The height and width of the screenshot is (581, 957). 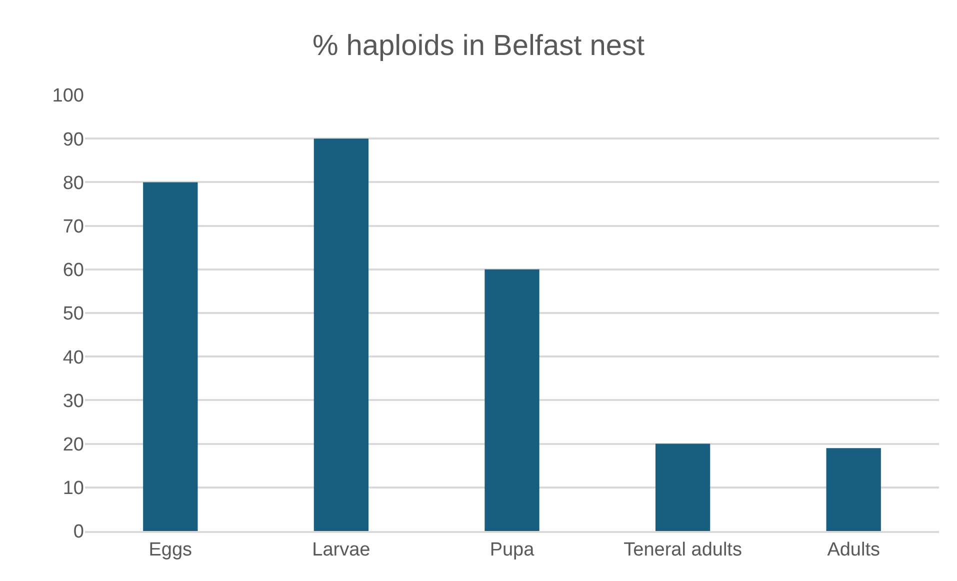 I want to click on y-tick-label: 0, so click(x=78, y=532).